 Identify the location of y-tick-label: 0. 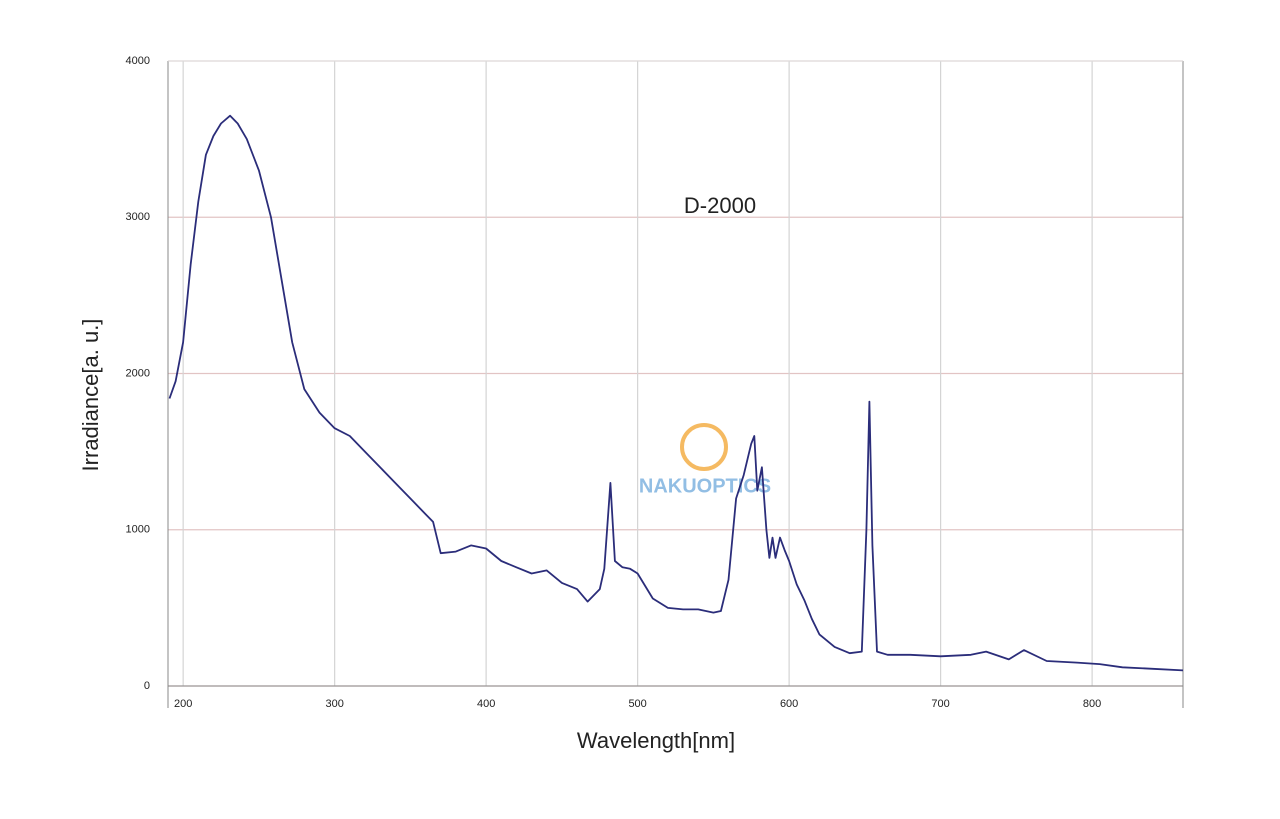
(147, 686).